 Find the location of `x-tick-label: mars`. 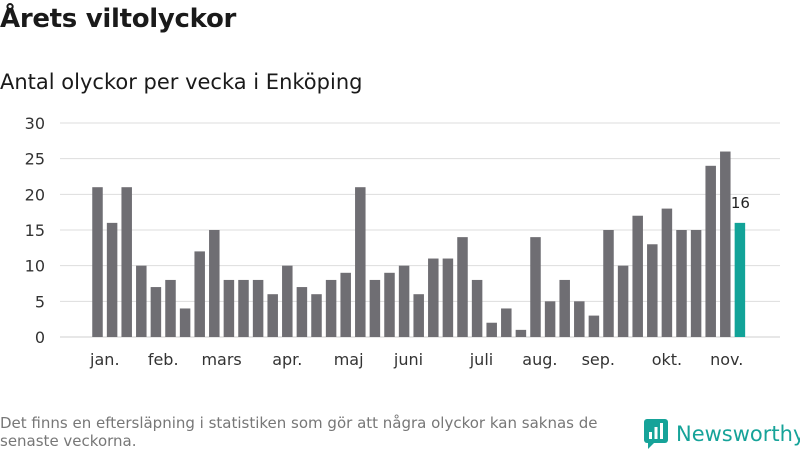

x-tick-label: mars is located at coordinates (221, 359).